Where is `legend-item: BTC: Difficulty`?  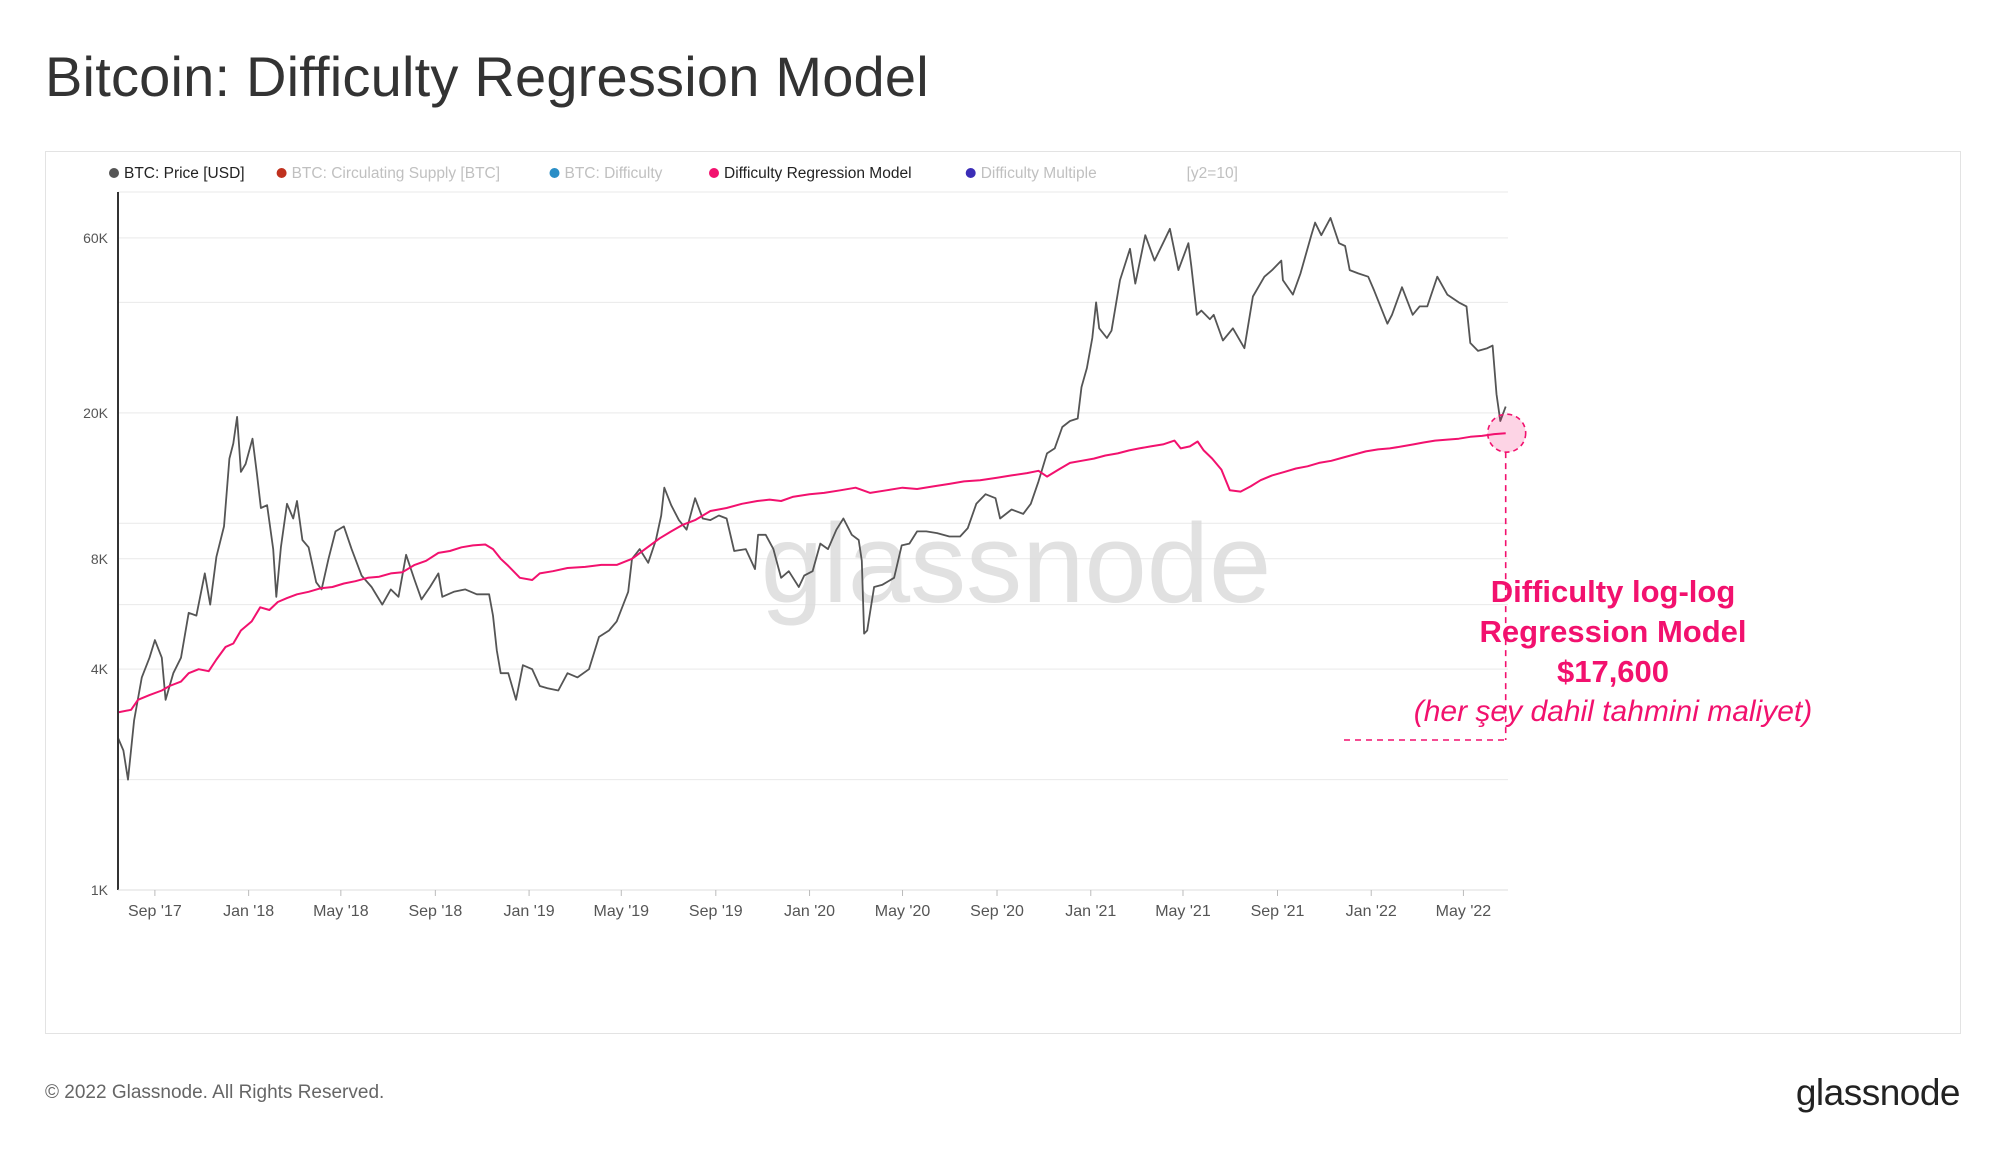
legend-item: BTC: Difficulty is located at coordinates (606, 173).